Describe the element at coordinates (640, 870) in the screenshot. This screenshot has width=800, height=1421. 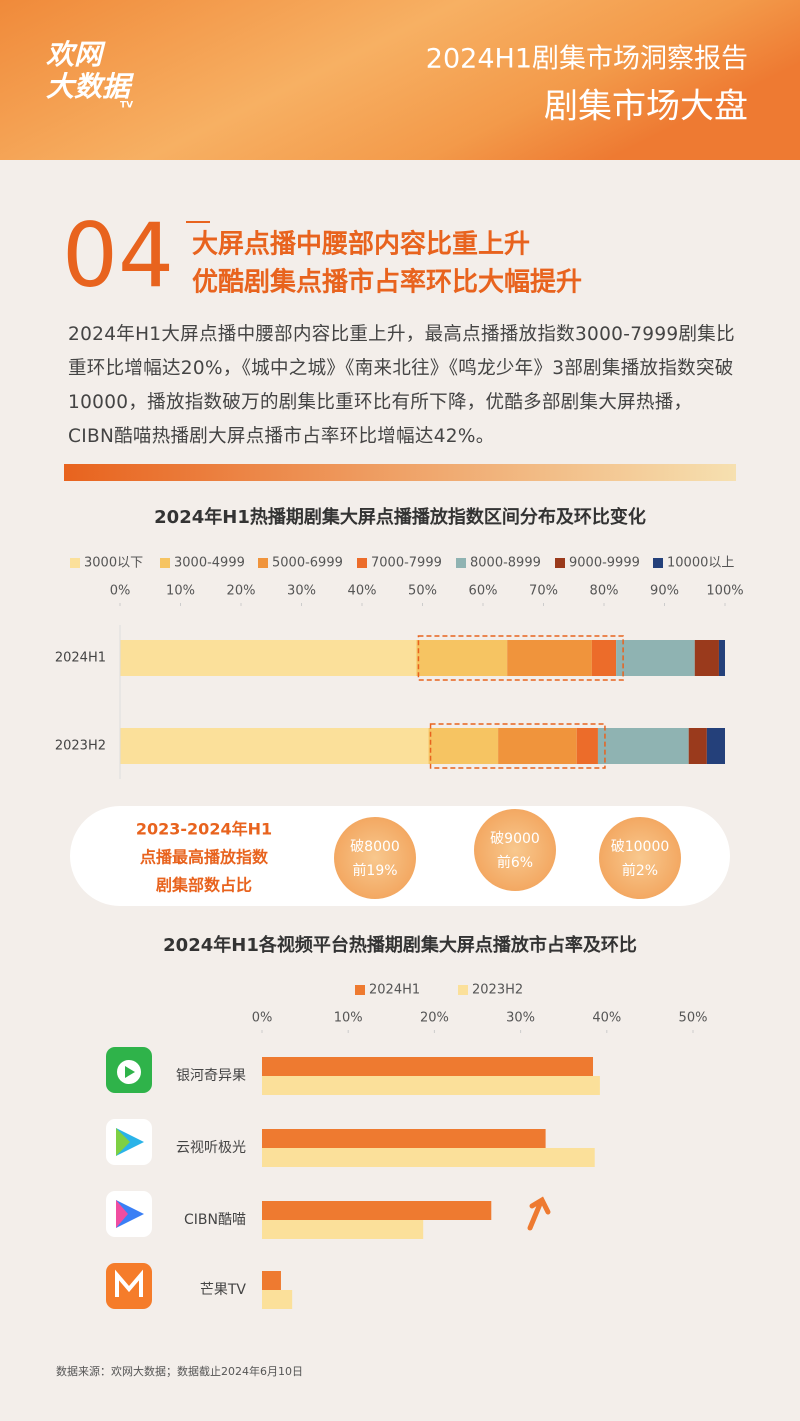
I see `callout-text: 前2%` at that location.